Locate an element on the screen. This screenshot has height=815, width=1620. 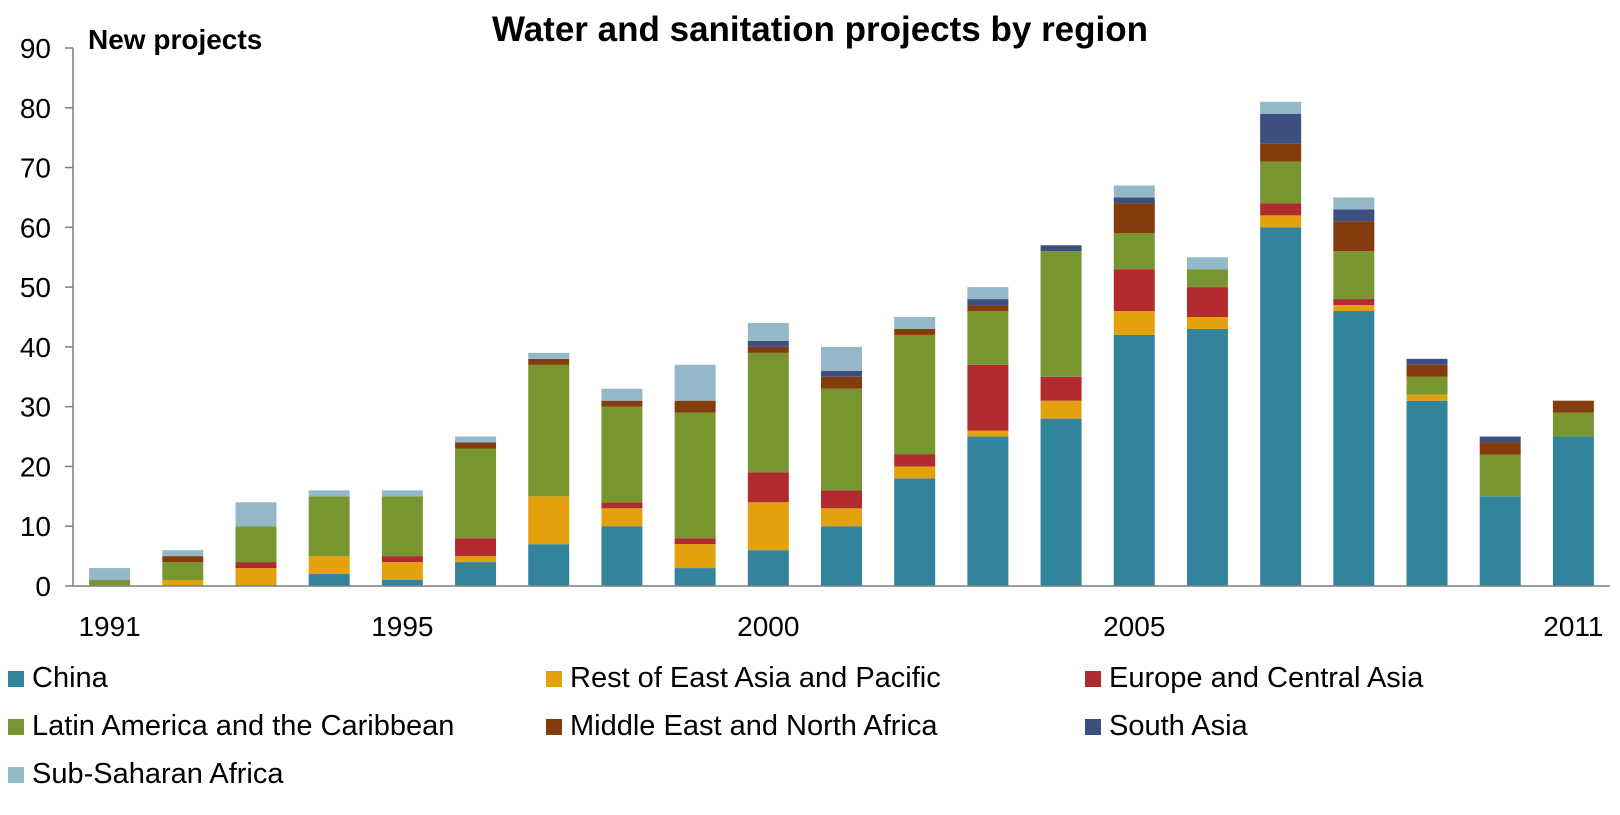
legend-label: China is located at coordinates (70, 678).